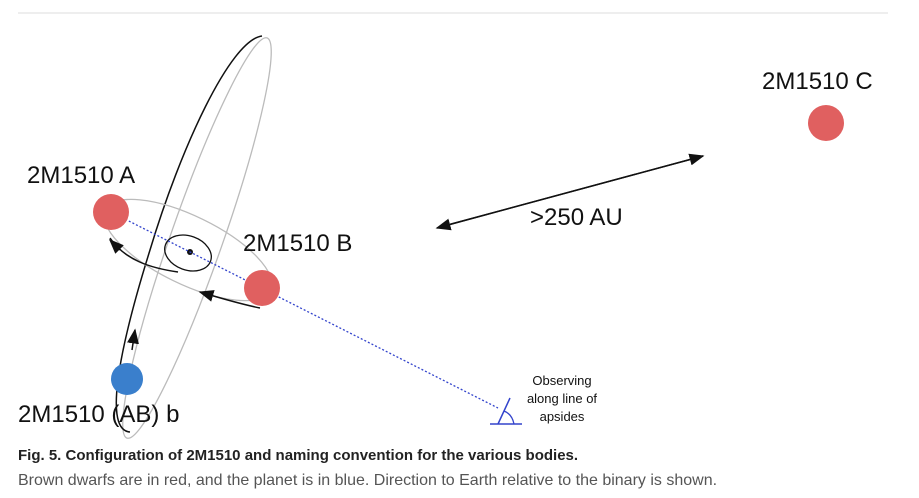  What do you see at coordinates (81, 175) in the screenshot?
I see `label-a: 2M1510 A` at bounding box center [81, 175].